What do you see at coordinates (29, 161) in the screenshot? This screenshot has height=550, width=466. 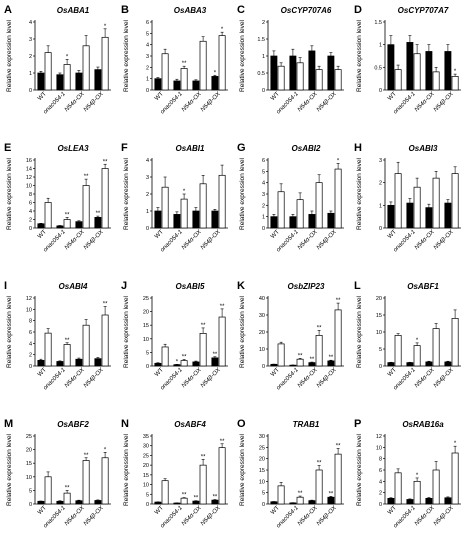 I see `y-tick-label: 16` at bounding box center [29, 161].